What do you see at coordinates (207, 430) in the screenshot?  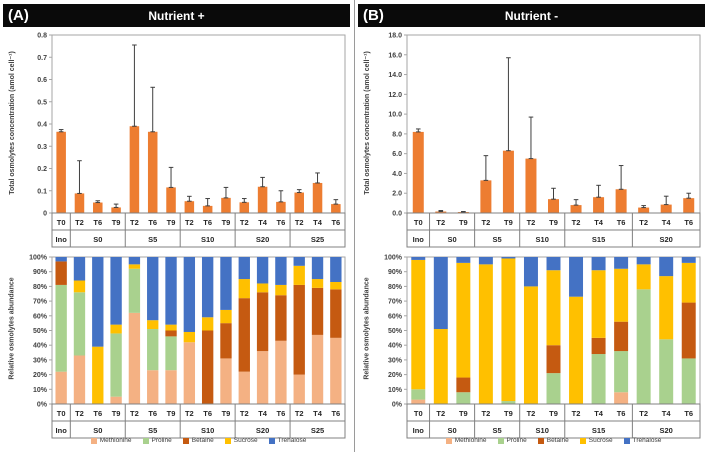 I see `group-label: S10` at bounding box center [207, 430].